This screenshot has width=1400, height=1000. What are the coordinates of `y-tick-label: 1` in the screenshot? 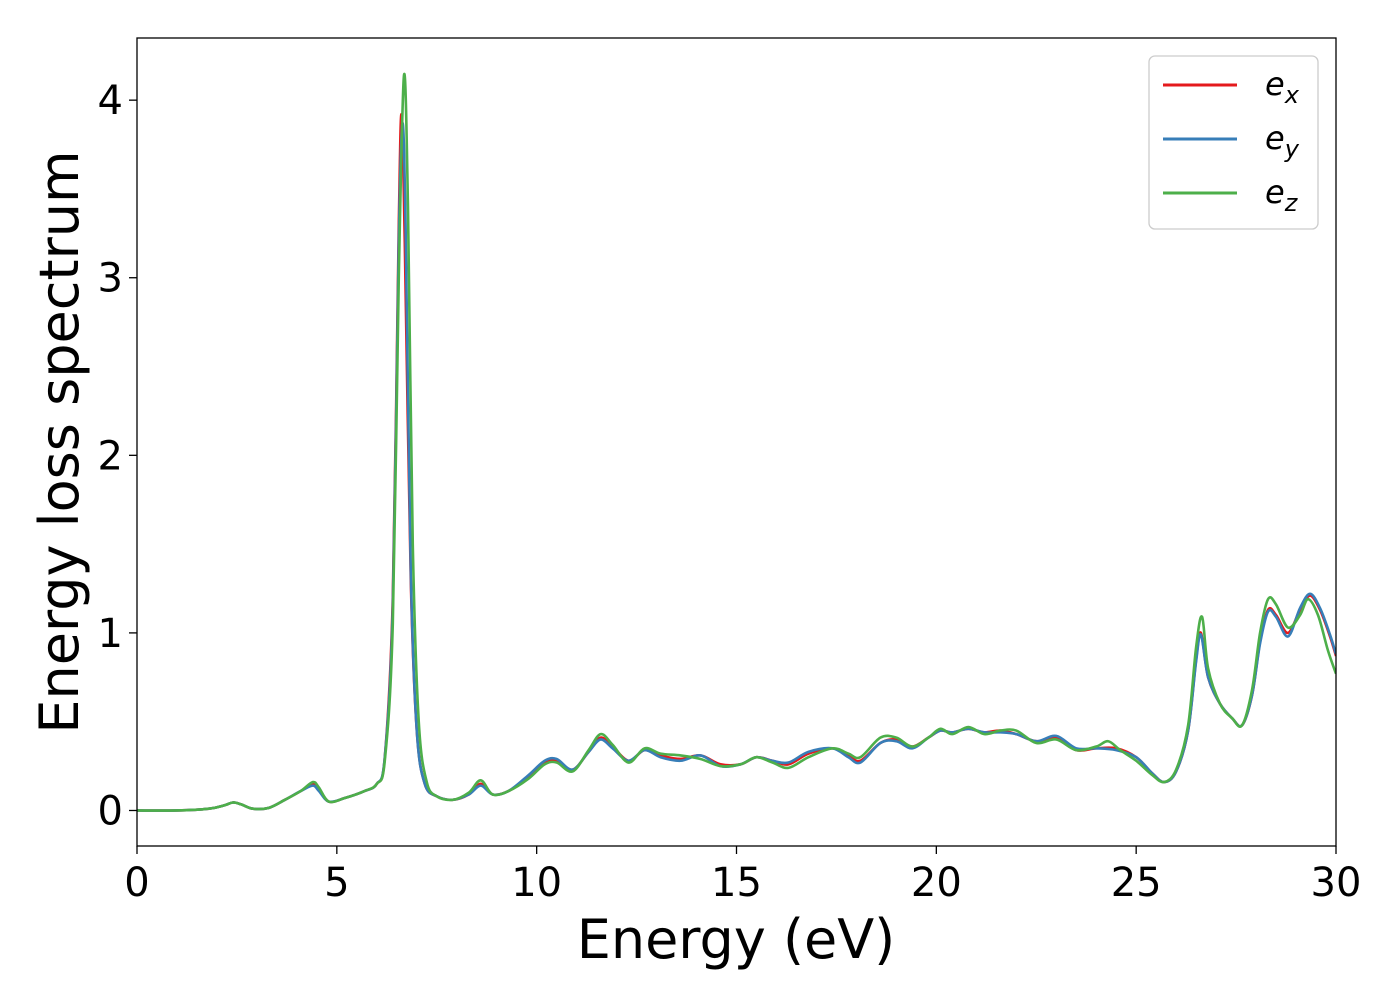 It's located at (110, 634).